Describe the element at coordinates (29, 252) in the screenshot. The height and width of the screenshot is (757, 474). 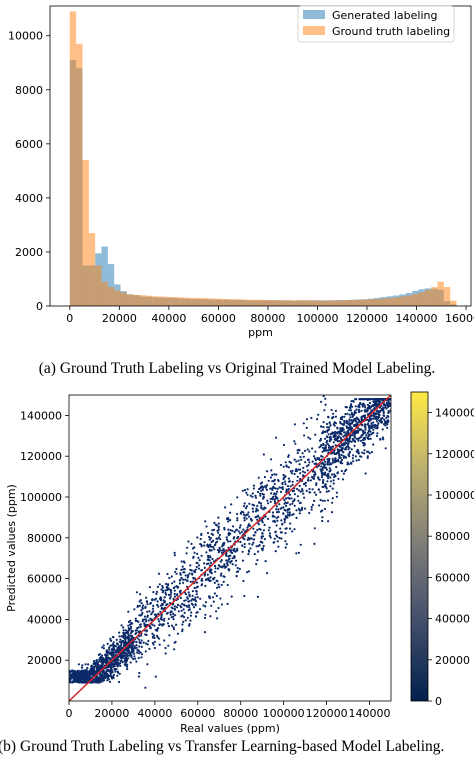
I see `y-tick-label: 2000` at that location.